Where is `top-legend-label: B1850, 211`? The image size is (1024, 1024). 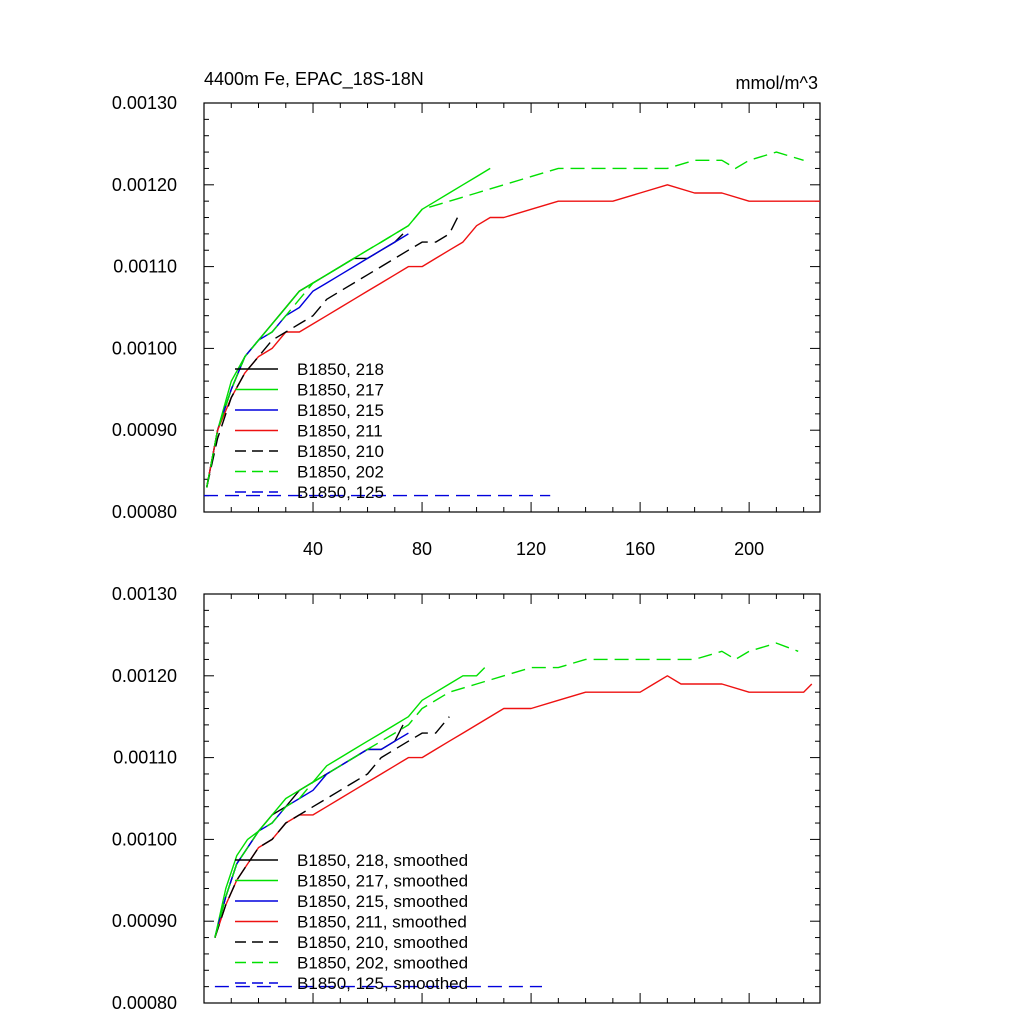 top-legend-label: B1850, 211 is located at coordinates (340, 431).